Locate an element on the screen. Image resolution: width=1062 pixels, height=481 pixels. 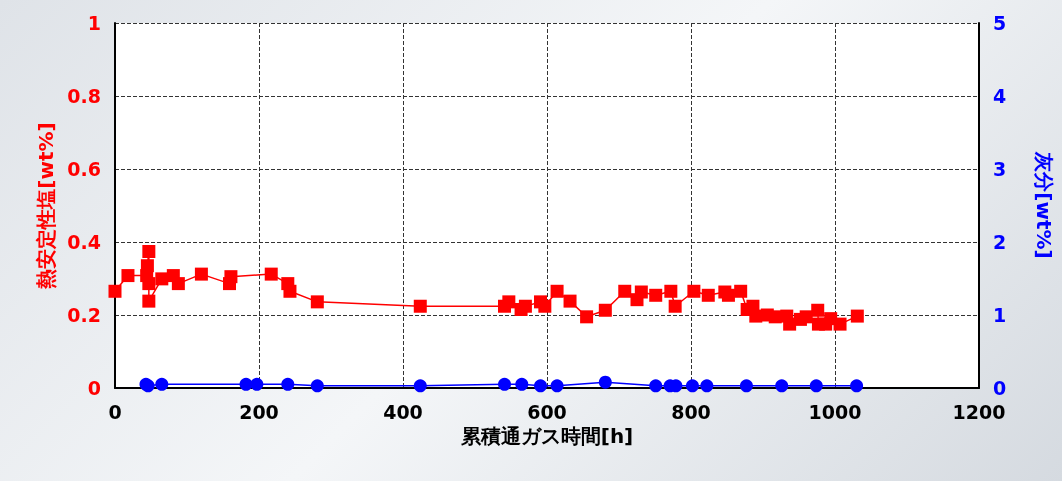
y2-tick-label: 5 is located at coordinates (1000, 23).